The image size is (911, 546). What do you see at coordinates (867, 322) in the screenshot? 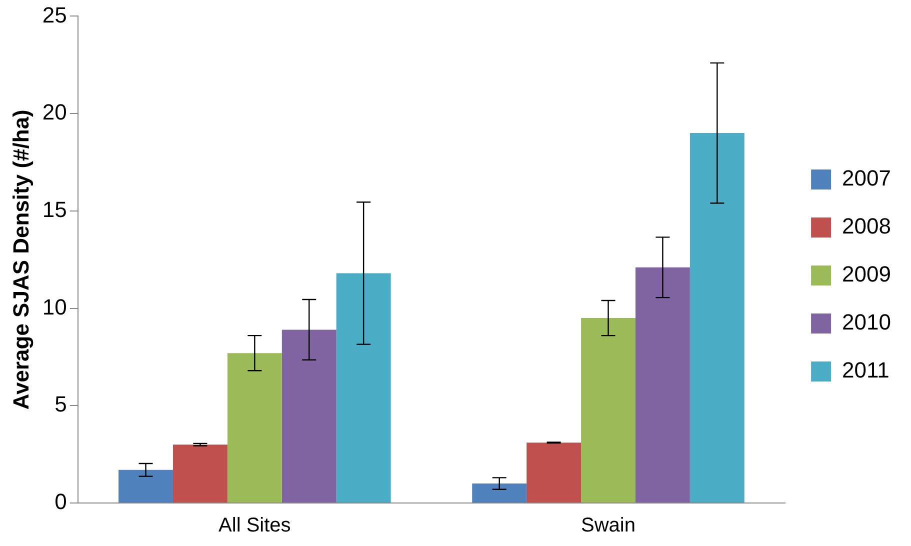
I see `legend-label: 2010` at bounding box center [867, 322].